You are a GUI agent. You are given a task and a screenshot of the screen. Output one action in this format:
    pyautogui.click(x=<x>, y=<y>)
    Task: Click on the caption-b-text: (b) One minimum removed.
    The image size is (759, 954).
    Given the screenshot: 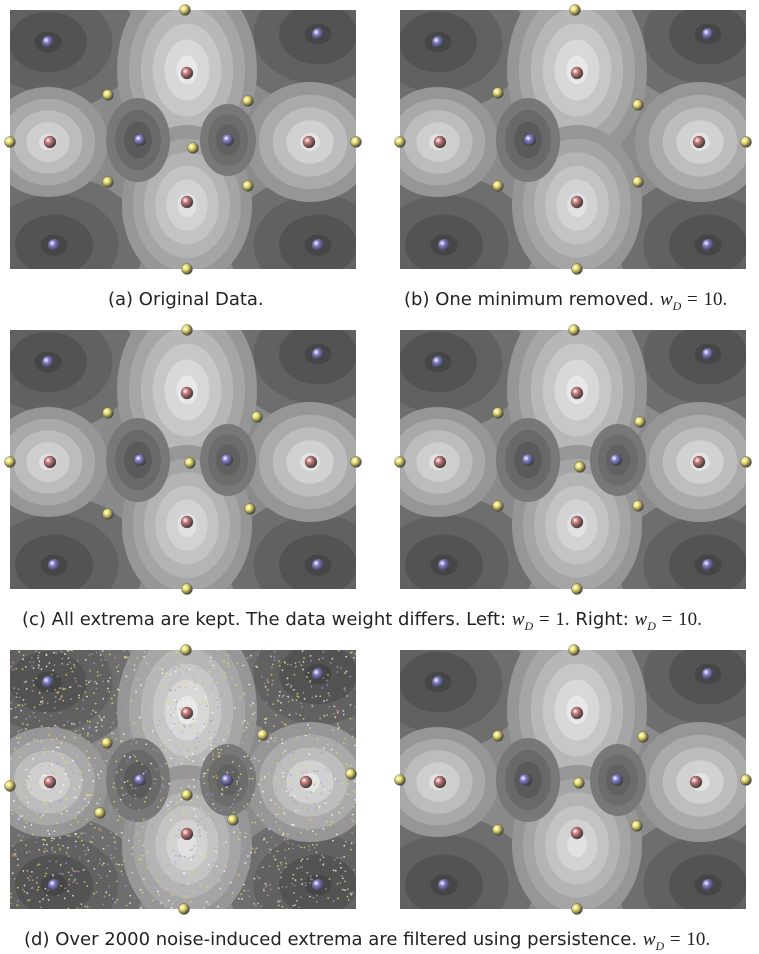 What is the action you would take?
    pyautogui.click(x=529, y=299)
    